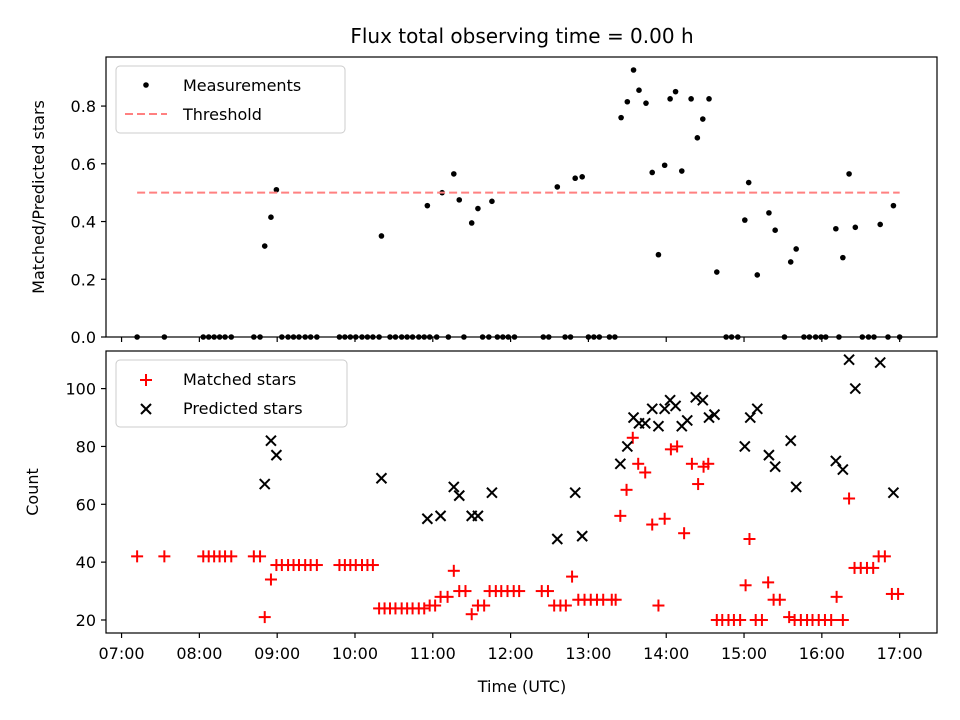 The height and width of the screenshot is (720, 960). What do you see at coordinates (521, 36) in the screenshot?
I see `chart-title: Flux total observing time = 0.00 h` at bounding box center [521, 36].